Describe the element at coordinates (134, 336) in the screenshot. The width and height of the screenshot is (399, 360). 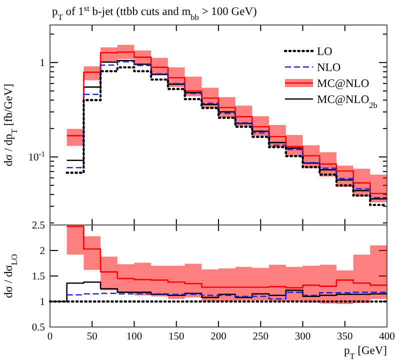
I see `x-tick-label: 100` at that location.